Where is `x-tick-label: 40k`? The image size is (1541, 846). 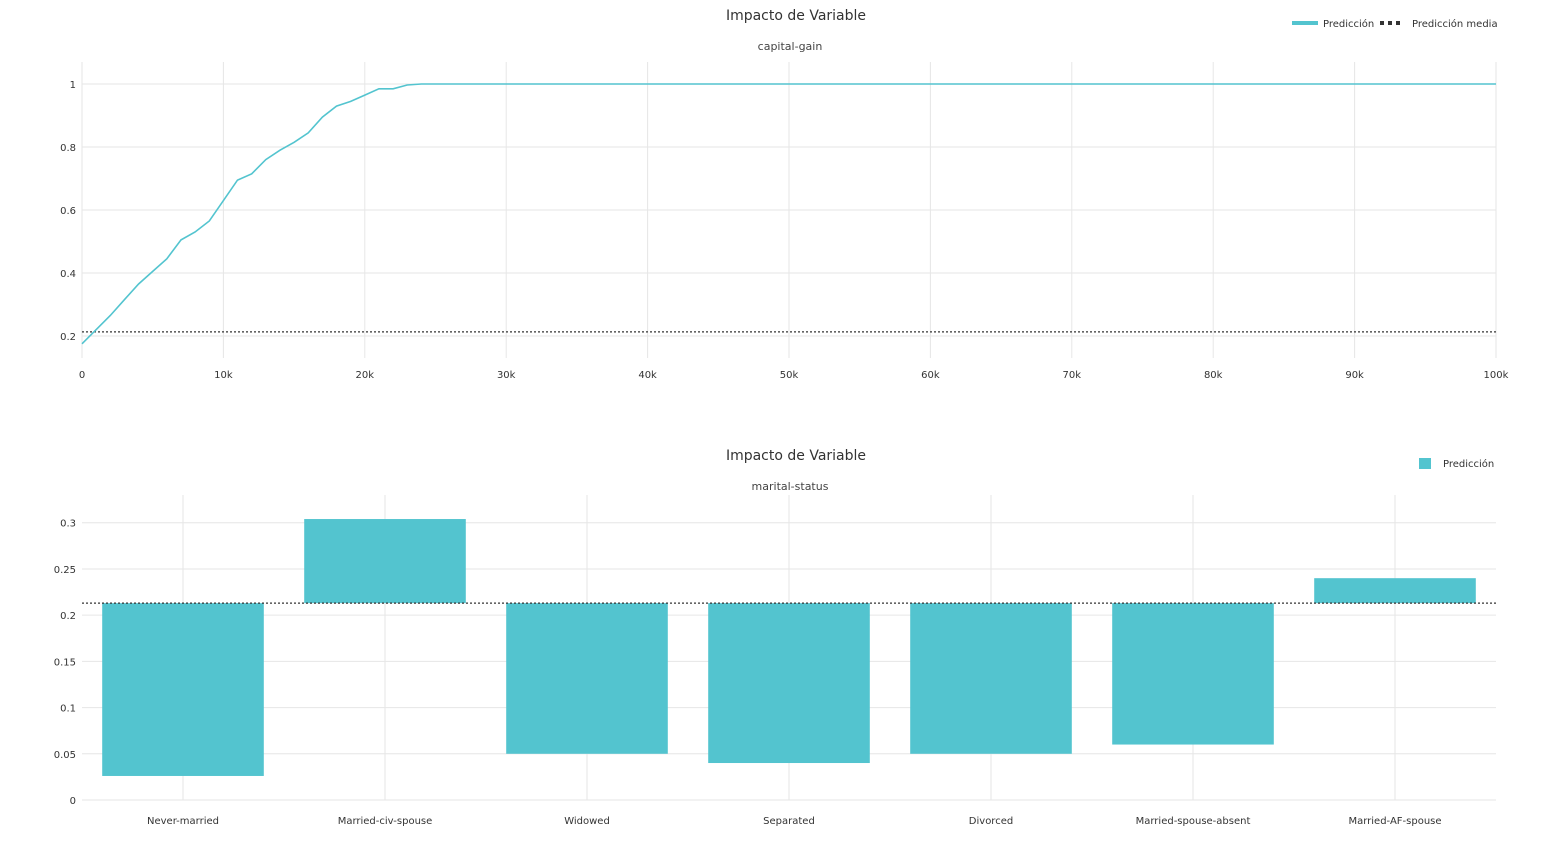 x-tick-label: 40k is located at coordinates (647, 375).